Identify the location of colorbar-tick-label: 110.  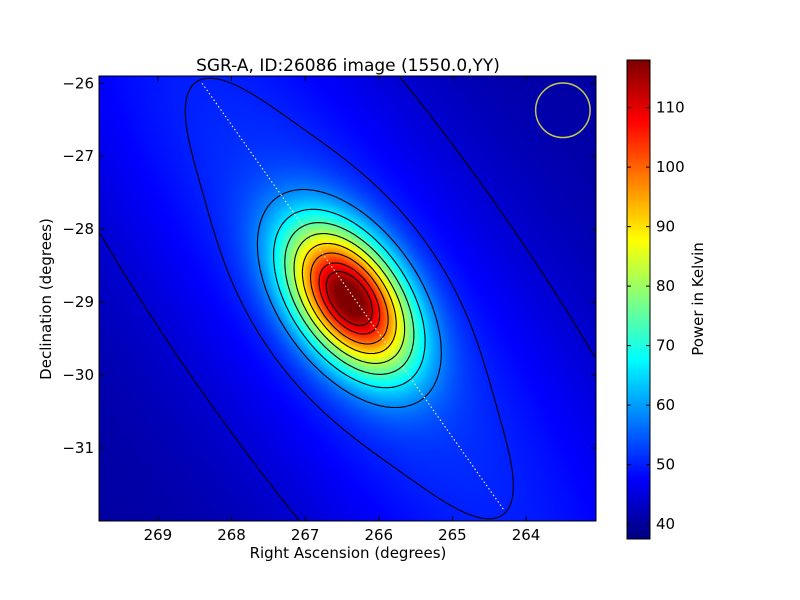
(670, 108).